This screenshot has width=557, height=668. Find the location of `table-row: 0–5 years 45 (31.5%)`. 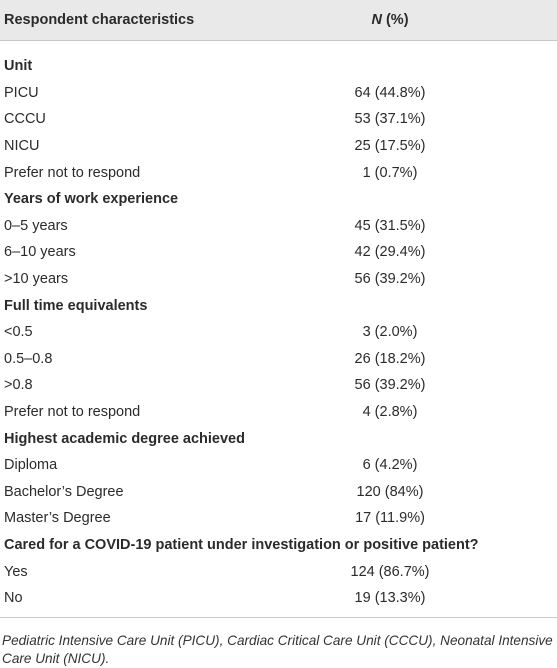

table-row: 0–5 years 45 (31.5%) is located at coordinates (278, 226).